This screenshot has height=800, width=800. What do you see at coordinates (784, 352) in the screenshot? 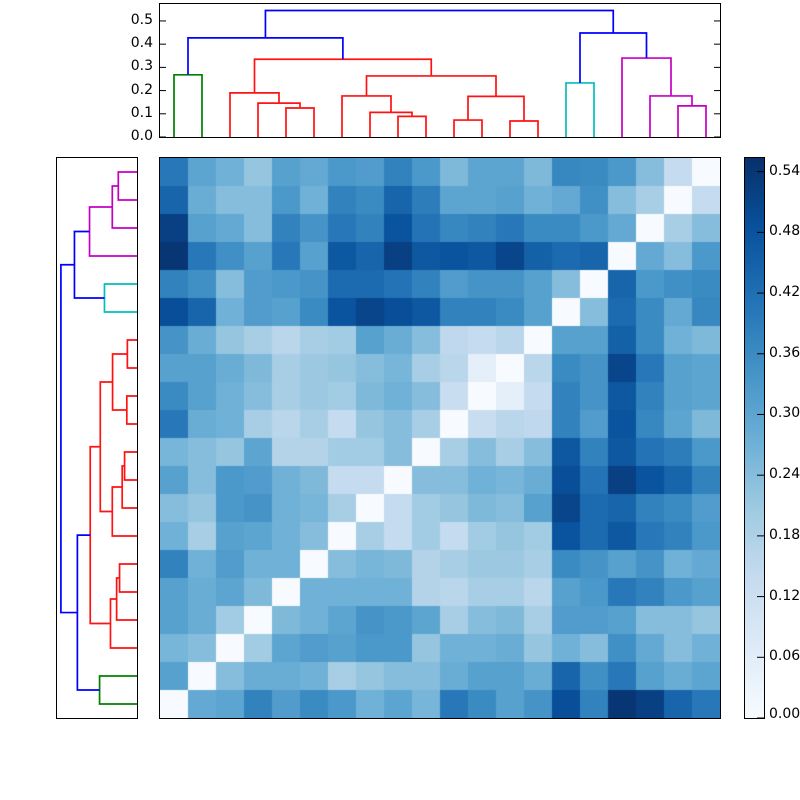
I see `colorbar-tick-label: 0.36` at bounding box center [784, 352].